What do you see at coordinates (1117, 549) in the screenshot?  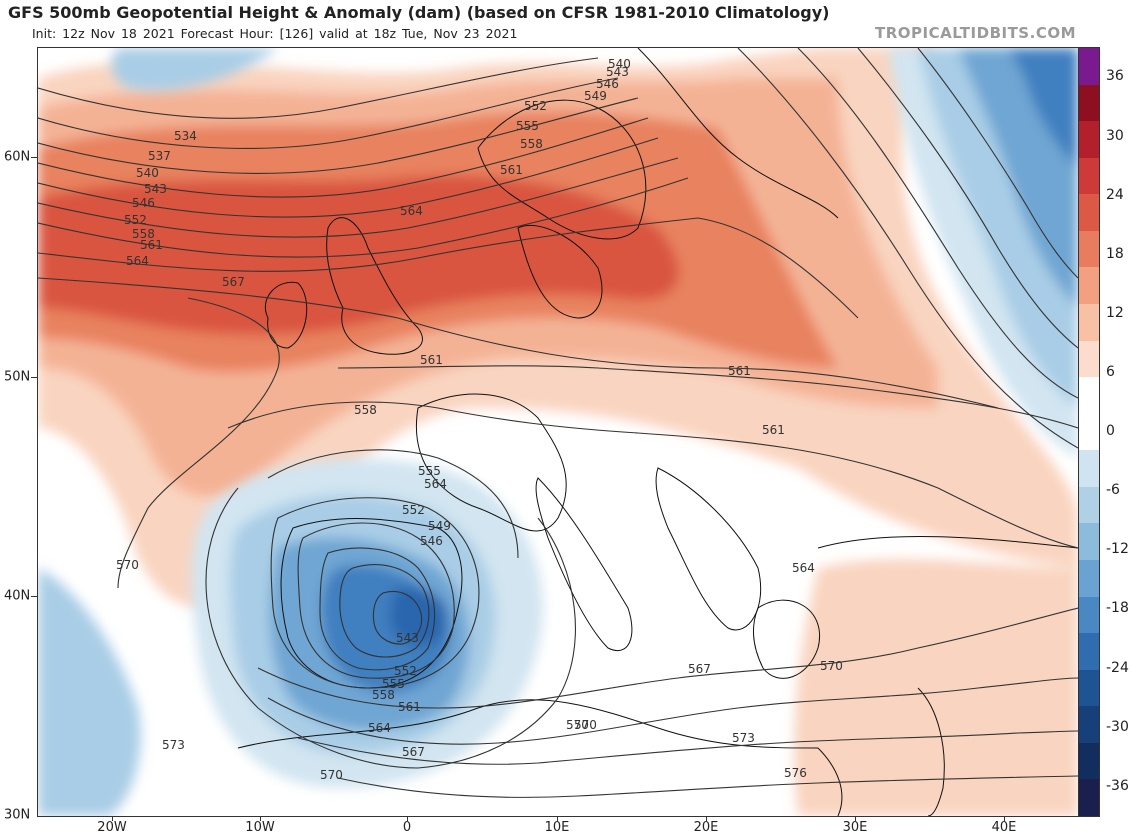 I see `colorbar-label: -12` at bounding box center [1117, 549].